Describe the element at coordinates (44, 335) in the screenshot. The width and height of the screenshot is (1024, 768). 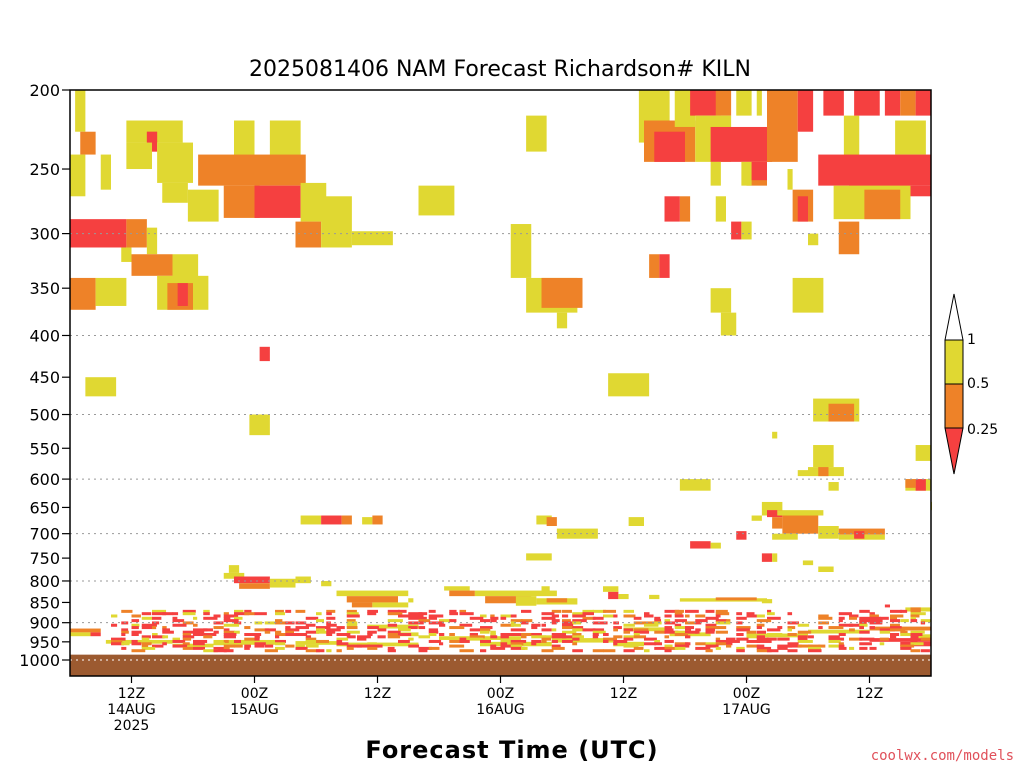
I see `y-tick-label: 400` at that location.